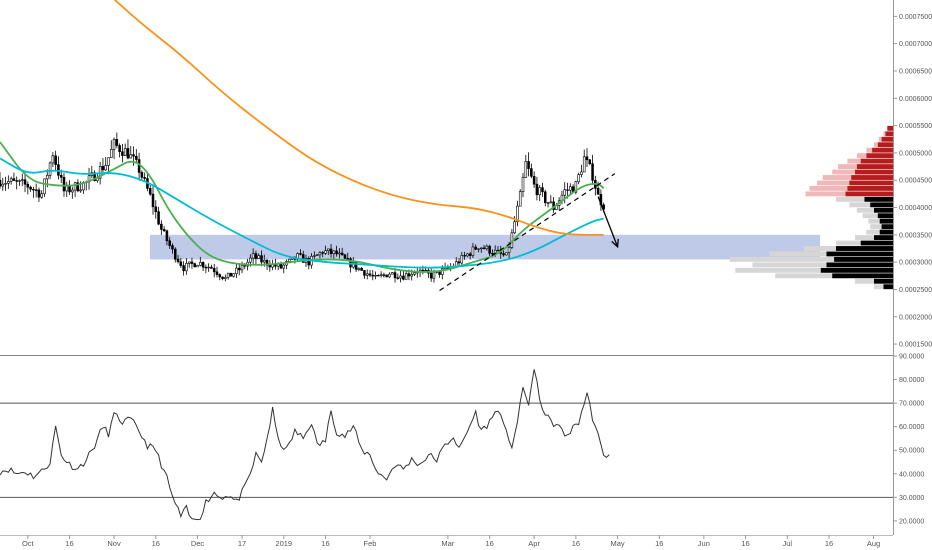 The height and width of the screenshot is (550, 932). Describe the element at coordinates (911, 498) in the screenshot. I see `oscillator-tick-label: 30.0000` at that location.